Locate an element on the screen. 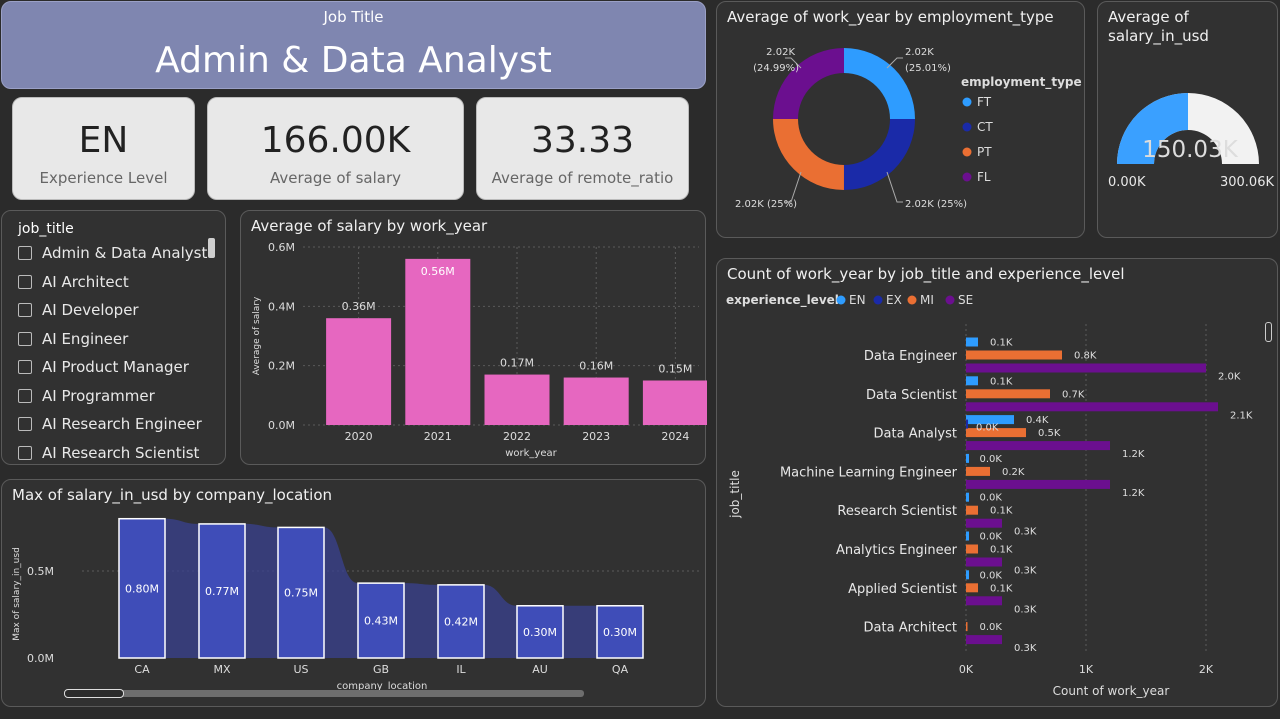 The image size is (1280, 719). slicer-item: Admin & Data Analyst is located at coordinates (112, 253).